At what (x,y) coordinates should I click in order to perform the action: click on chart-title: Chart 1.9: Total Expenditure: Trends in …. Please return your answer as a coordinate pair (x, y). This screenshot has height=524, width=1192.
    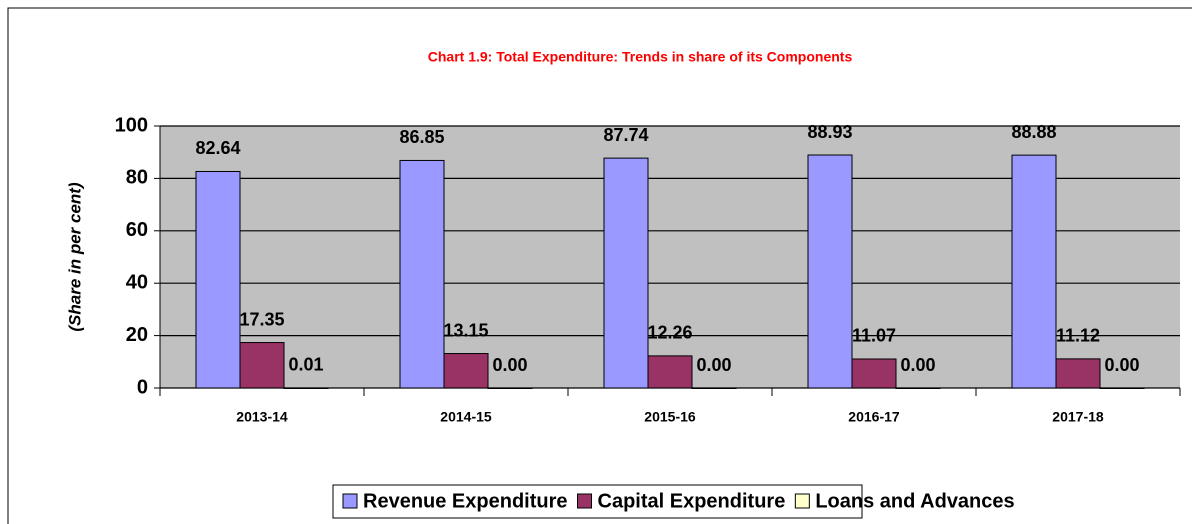
    Looking at the image, I should click on (640, 57).